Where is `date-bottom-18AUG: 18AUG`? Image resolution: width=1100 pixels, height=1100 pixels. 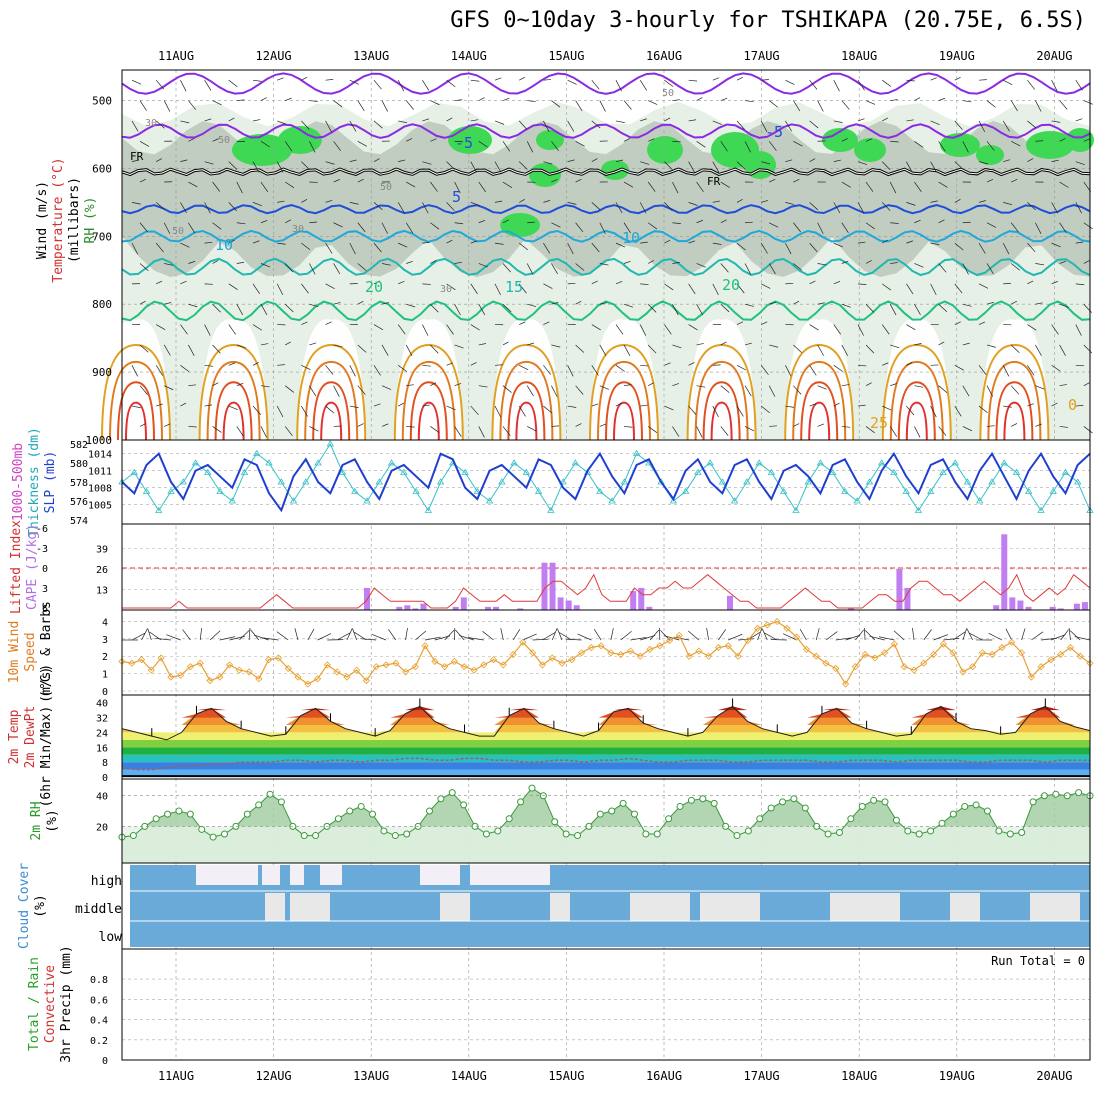
date-bottom-18AUG: 18AUG is located at coordinates (859, 1076).